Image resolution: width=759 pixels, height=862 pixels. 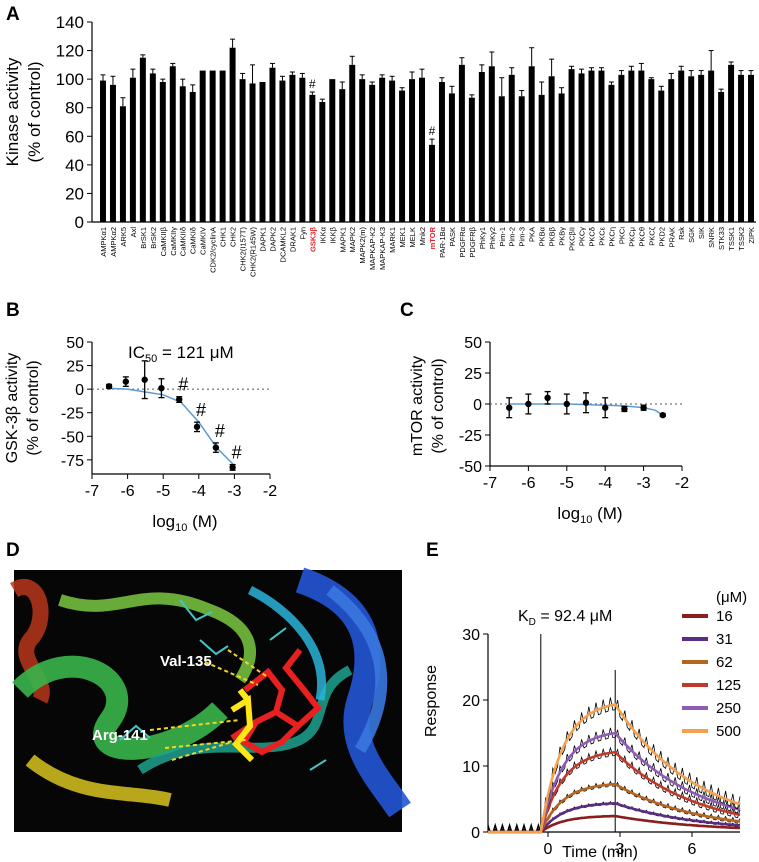 I want to click on panel-a-category-label: DAPK2, so click(x=272, y=239).